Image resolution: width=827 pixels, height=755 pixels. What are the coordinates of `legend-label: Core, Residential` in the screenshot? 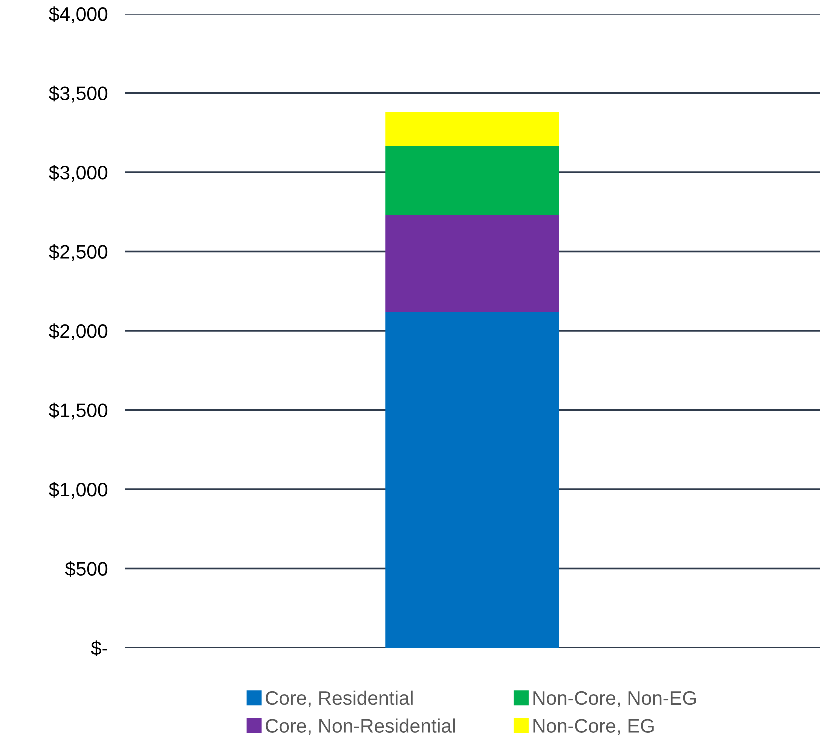 It's located at (339, 699).